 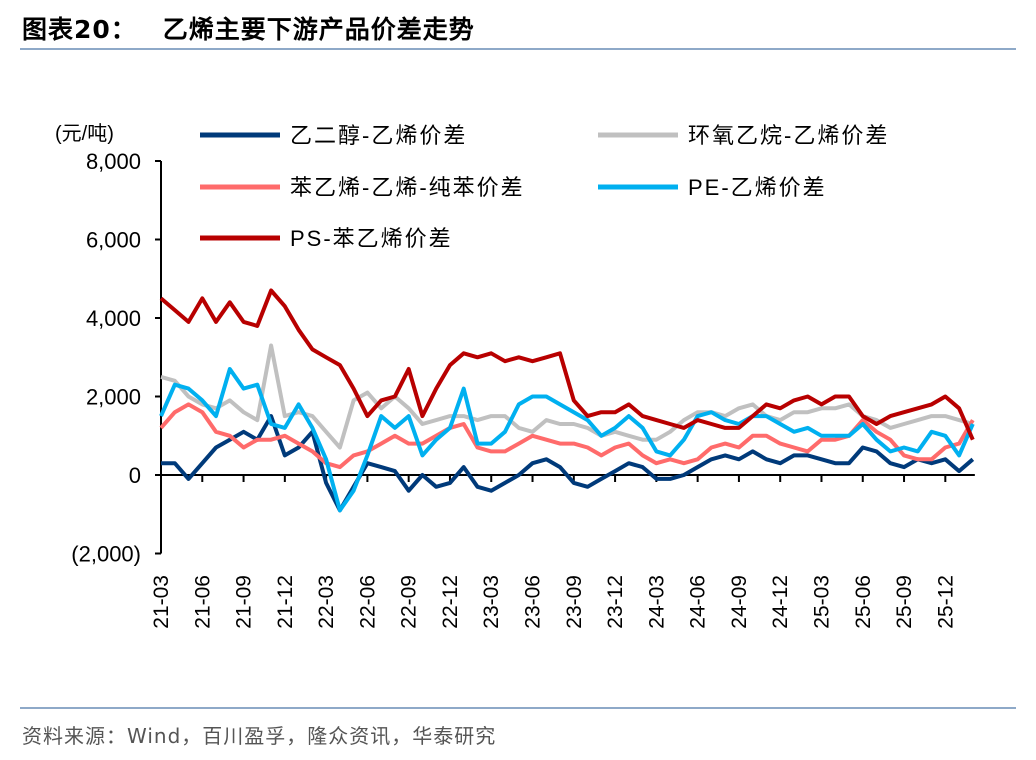 I want to click on y-tick-label: 0, so click(x=135, y=475).